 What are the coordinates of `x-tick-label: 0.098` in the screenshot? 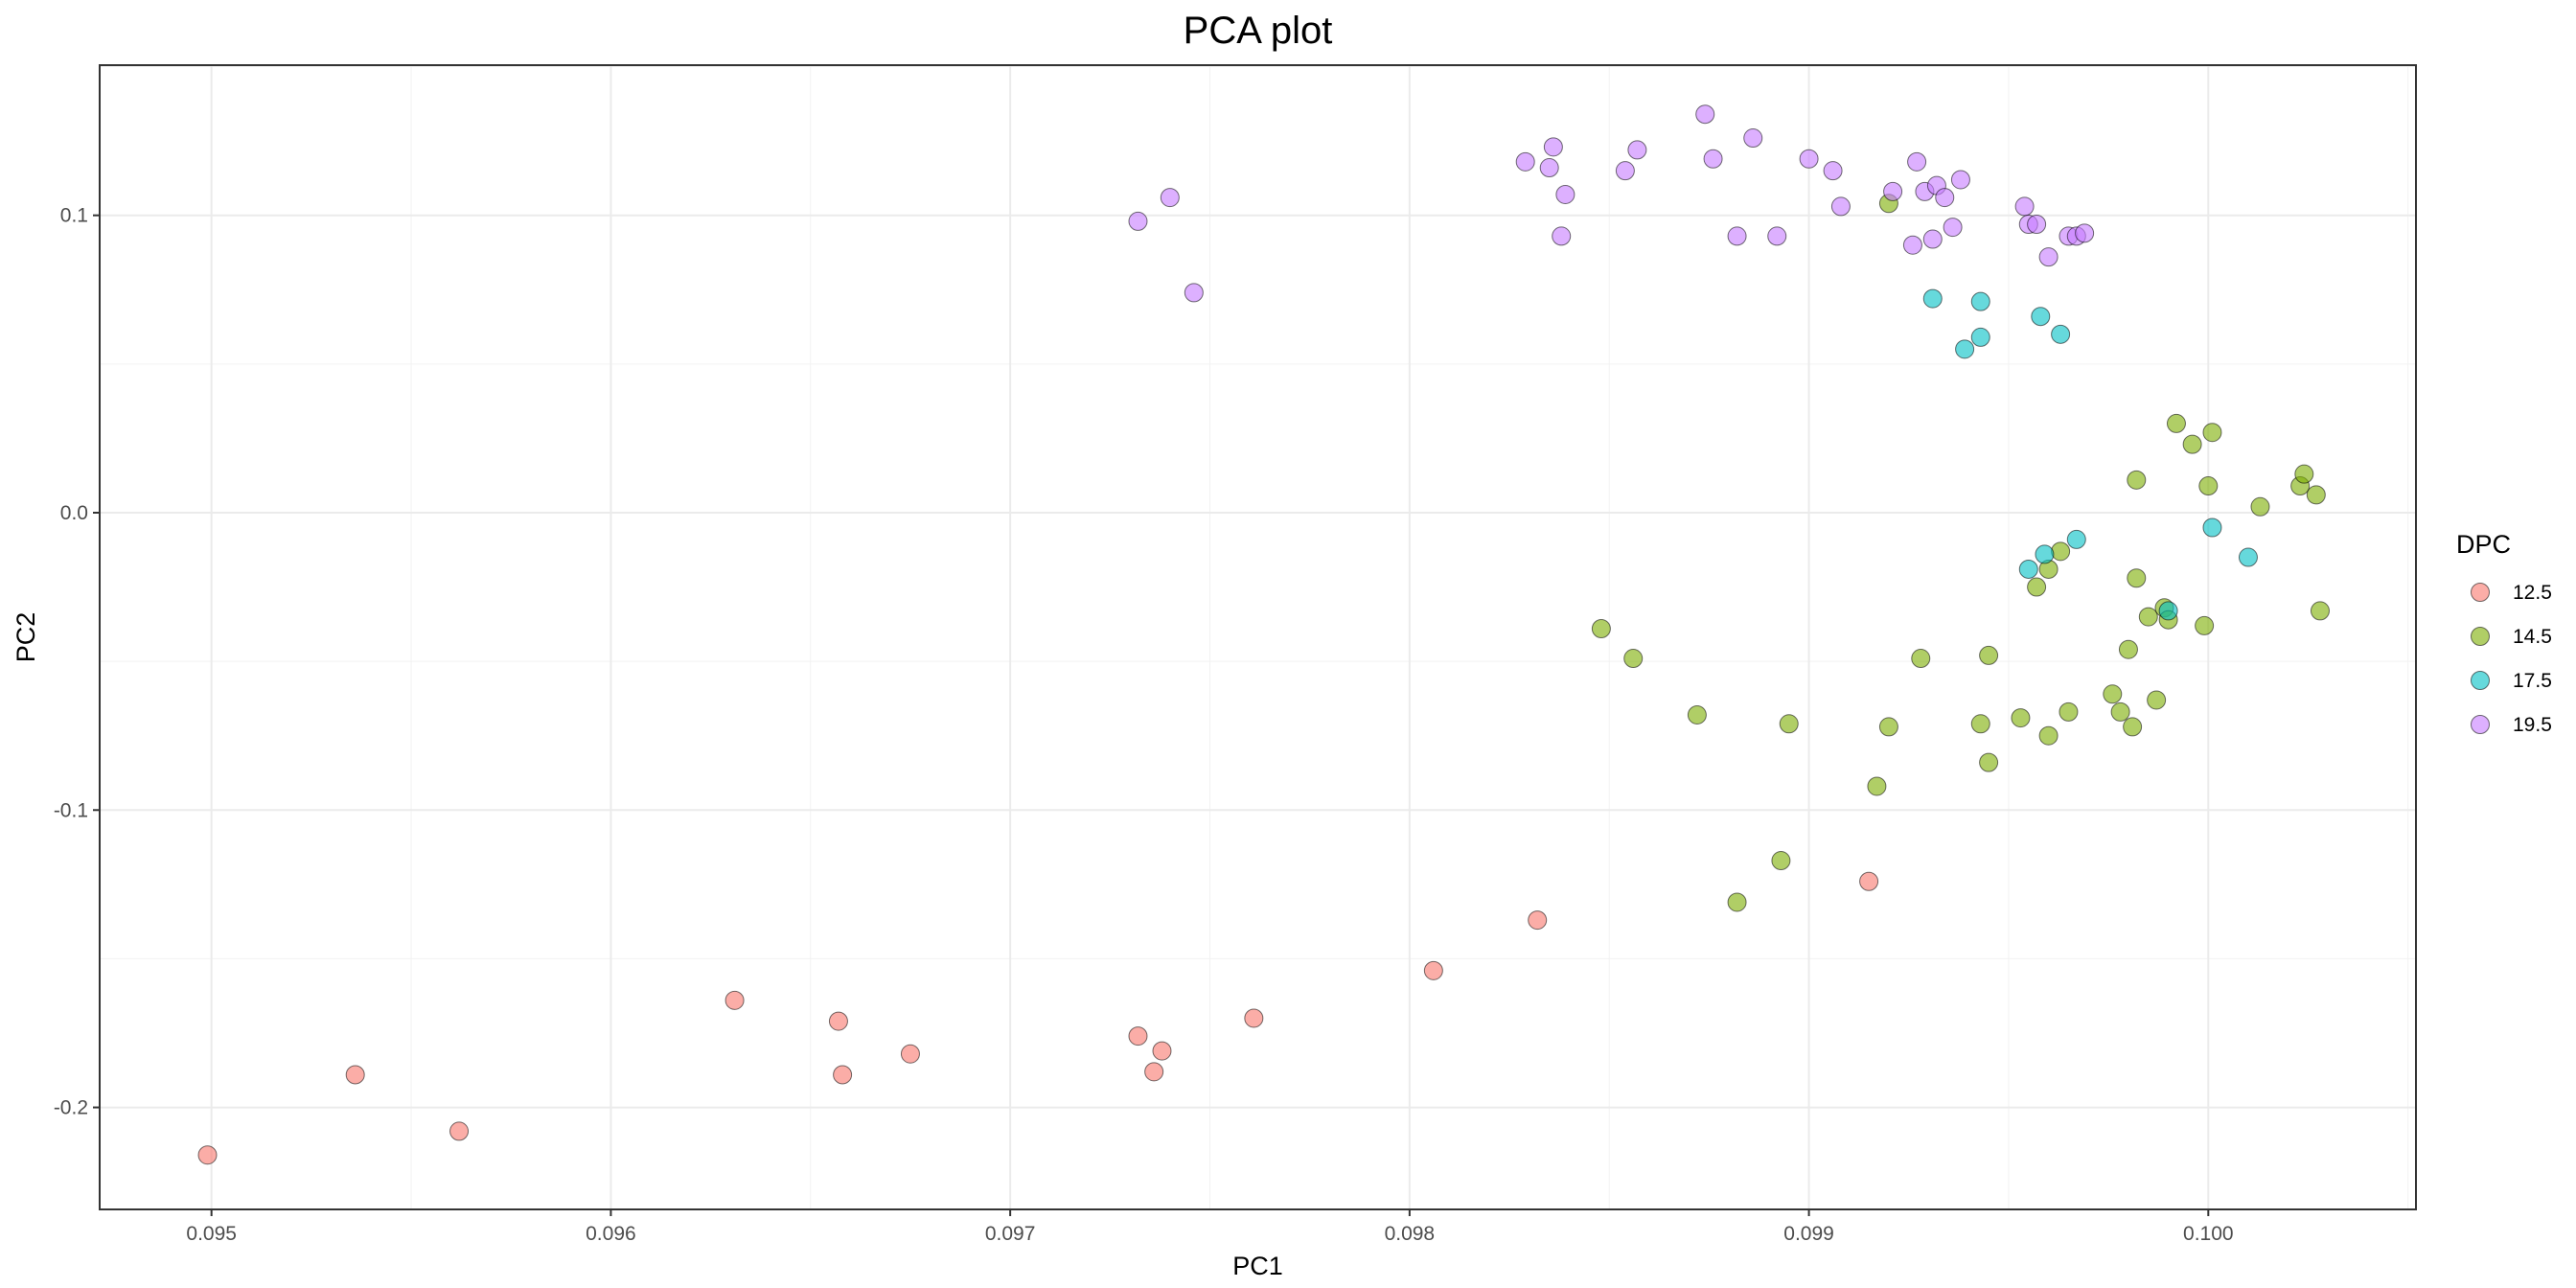 It's located at (1410, 1234).